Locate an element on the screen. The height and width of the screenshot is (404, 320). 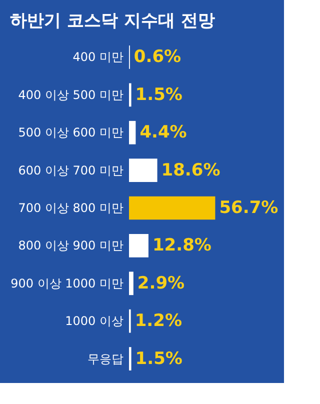
data-label: 2.9% is located at coordinates (161, 283).